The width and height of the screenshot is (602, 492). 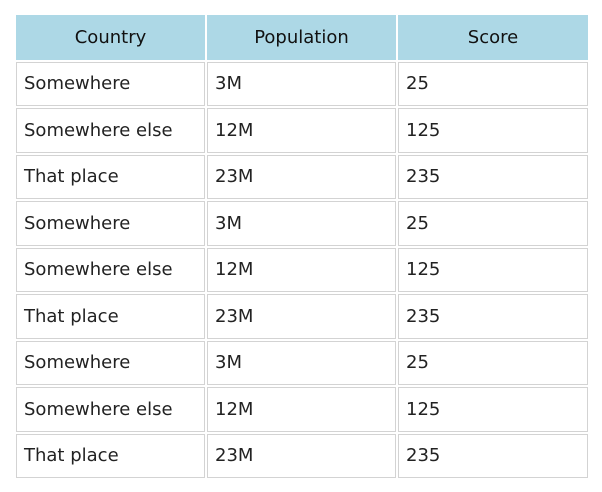 What do you see at coordinates (493, 37) in the screenshot?
I see `column-header-score: Score` at bounding box center [493, 37].